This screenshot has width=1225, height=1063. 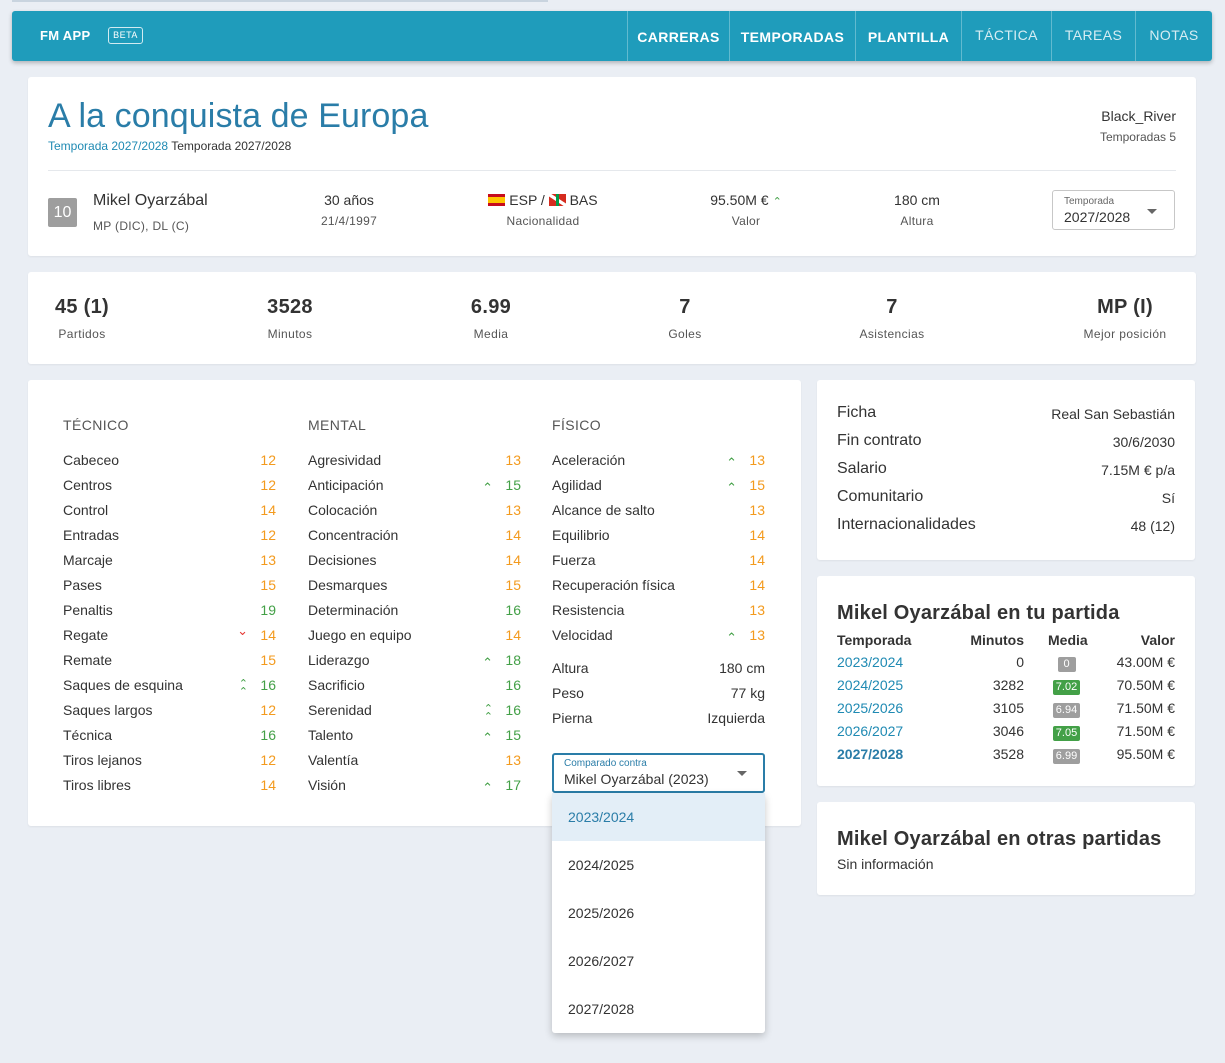 I want to click on user-name: Black_River, so click(x=1138, y=116).